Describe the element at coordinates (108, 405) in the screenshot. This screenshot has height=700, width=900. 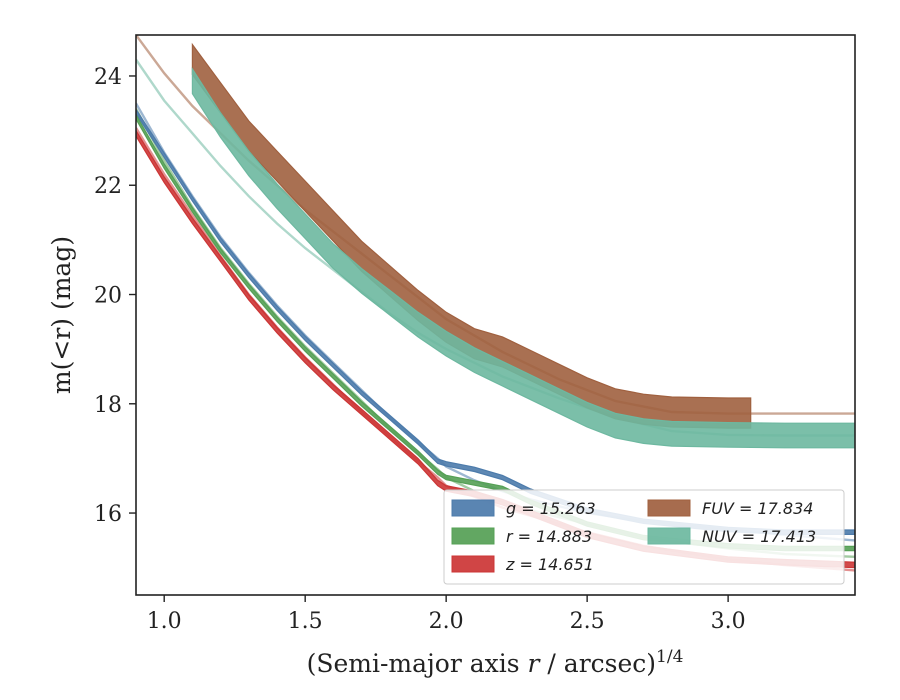
I see `y-tick-label: 18` at that location.